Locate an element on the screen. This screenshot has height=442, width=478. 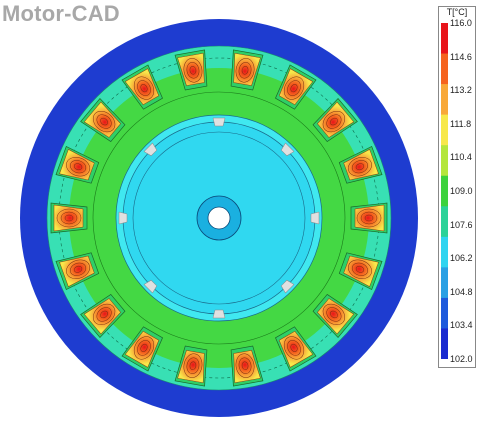
shaft-bore is located at coordinates (219, 218).